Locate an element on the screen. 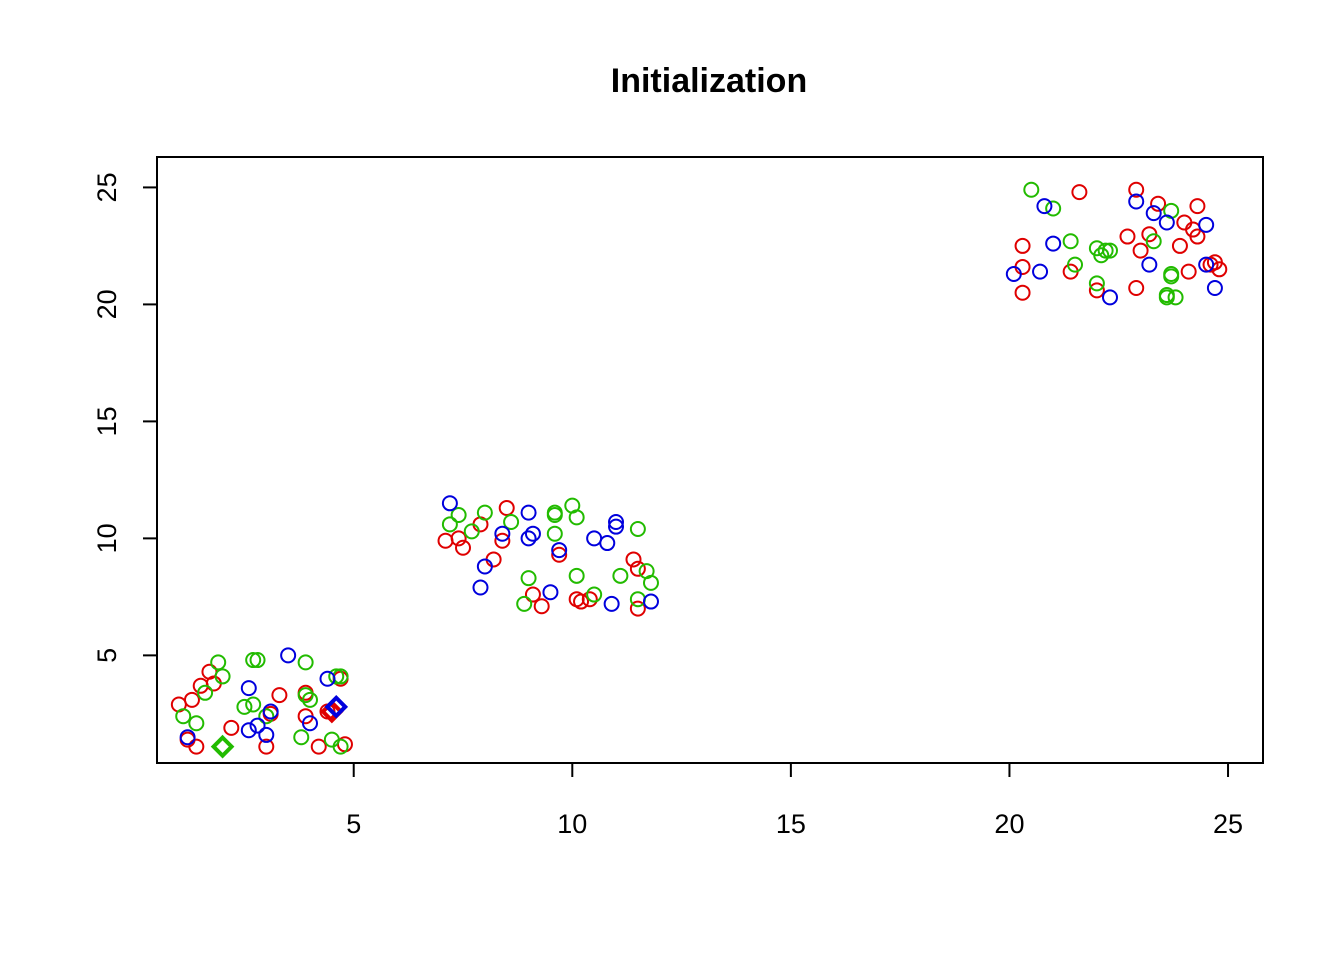 This screenshot has height=960, width=1344. y-tick-label: 15 is located at coordinates (107, 421).